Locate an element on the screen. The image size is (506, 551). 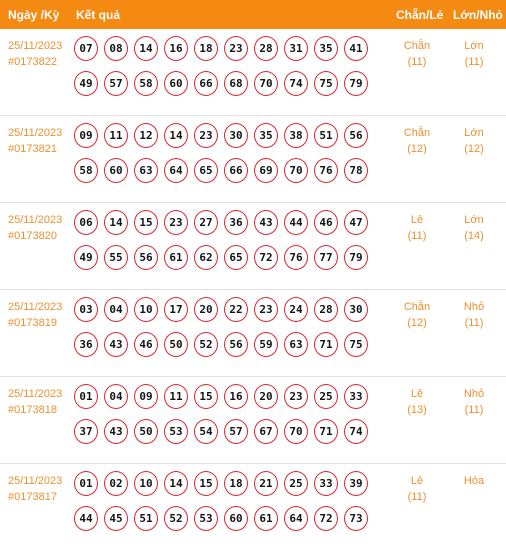
number-ball: 58 is located at coordinates (146, 83).